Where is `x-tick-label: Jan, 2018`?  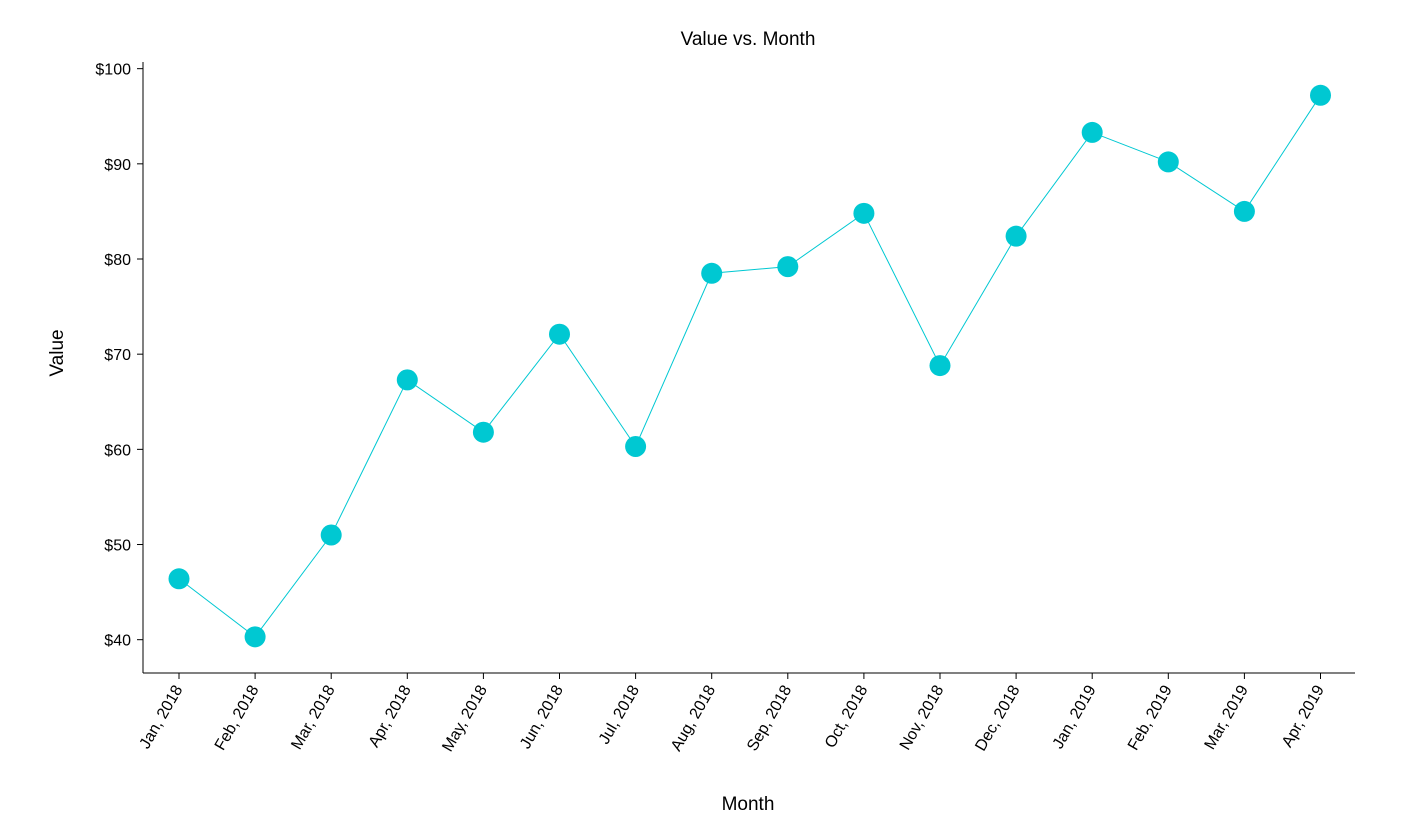
x-tick-label: Jan, 2018 is located at coordinates (162, 716).